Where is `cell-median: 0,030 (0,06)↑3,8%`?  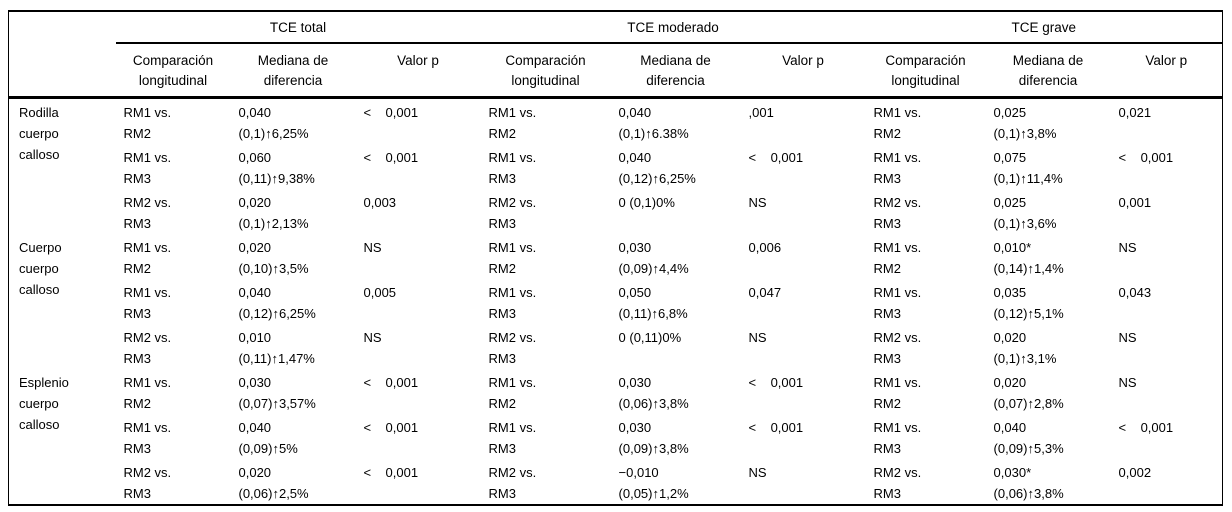
cell-median: 0,030 (0,06)↑3,8% is located at coordinates (676, 391).